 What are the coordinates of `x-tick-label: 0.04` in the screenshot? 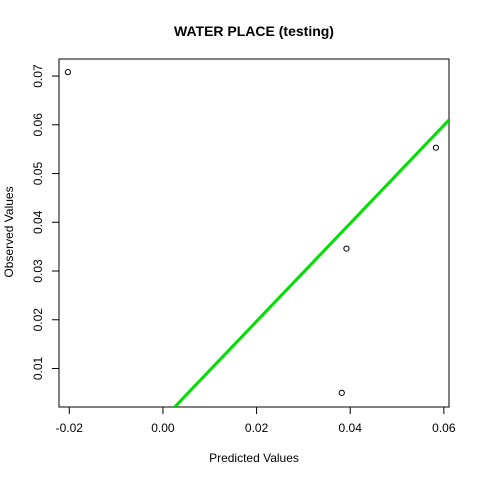 It's located at (351, 428).